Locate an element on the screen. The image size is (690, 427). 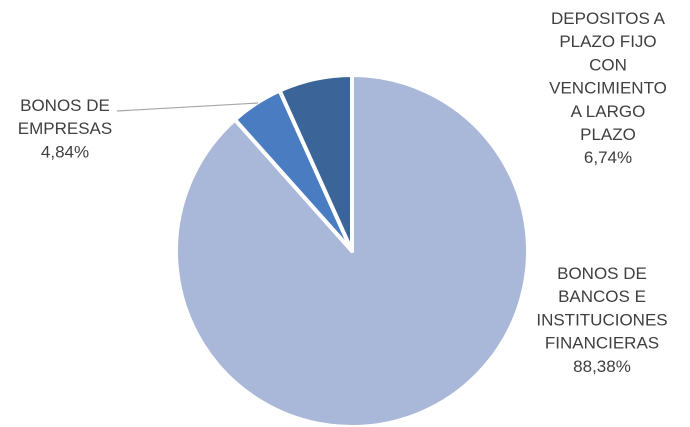
data-label-value: 88,38% is located at coordinates (602, 366).